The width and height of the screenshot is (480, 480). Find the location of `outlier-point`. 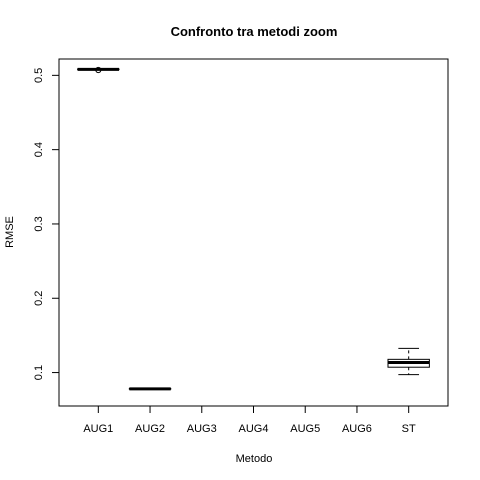

outlier-point is located at coordinates (98, 70).